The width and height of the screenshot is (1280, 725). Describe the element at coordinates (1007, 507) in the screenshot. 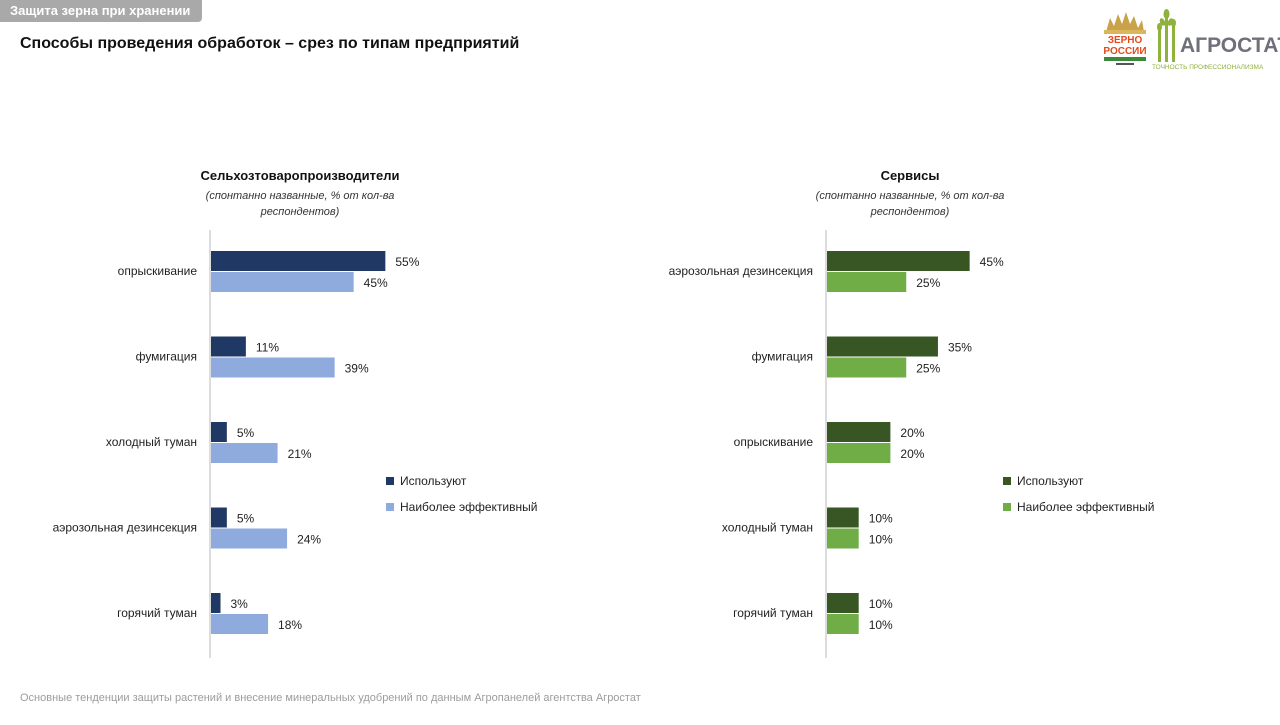

I see `right-legend-swatch-effective` at that location.